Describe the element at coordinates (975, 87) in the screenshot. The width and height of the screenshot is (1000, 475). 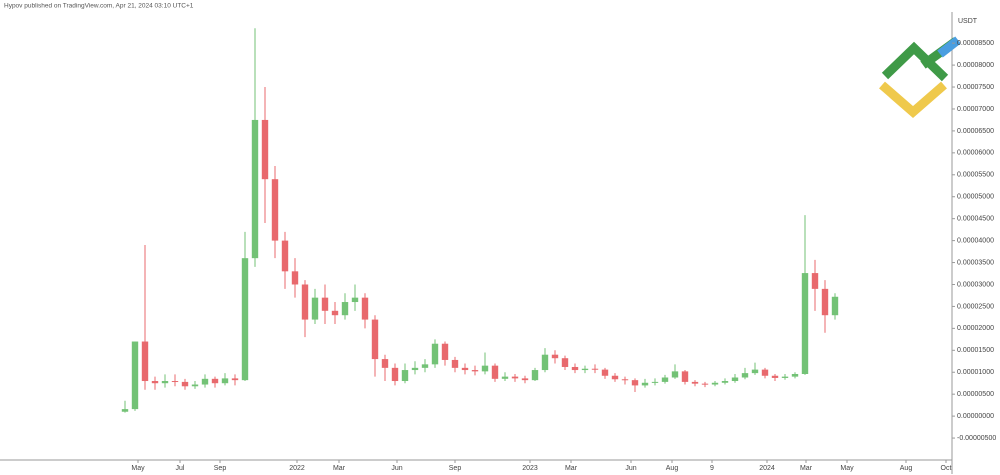
I see `y-tick-label: 0.00007500` at that location.